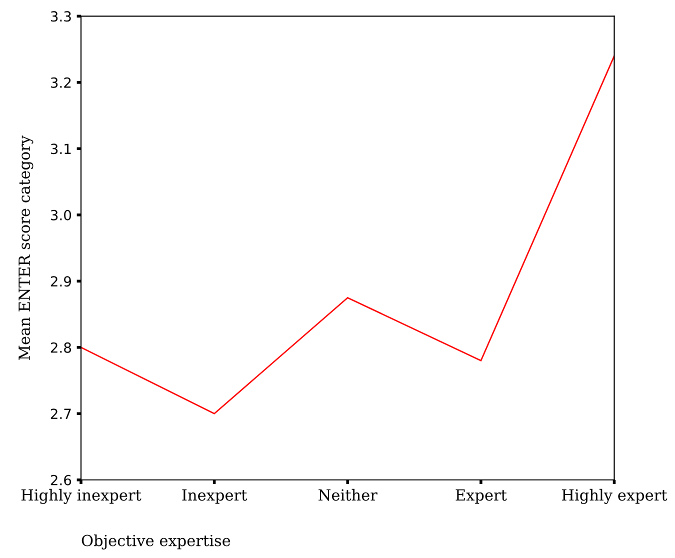  Describe the element at coordinates (26, 247) in the screenshot. I see `y-axis-title: Mean ENTER score category` at that location.